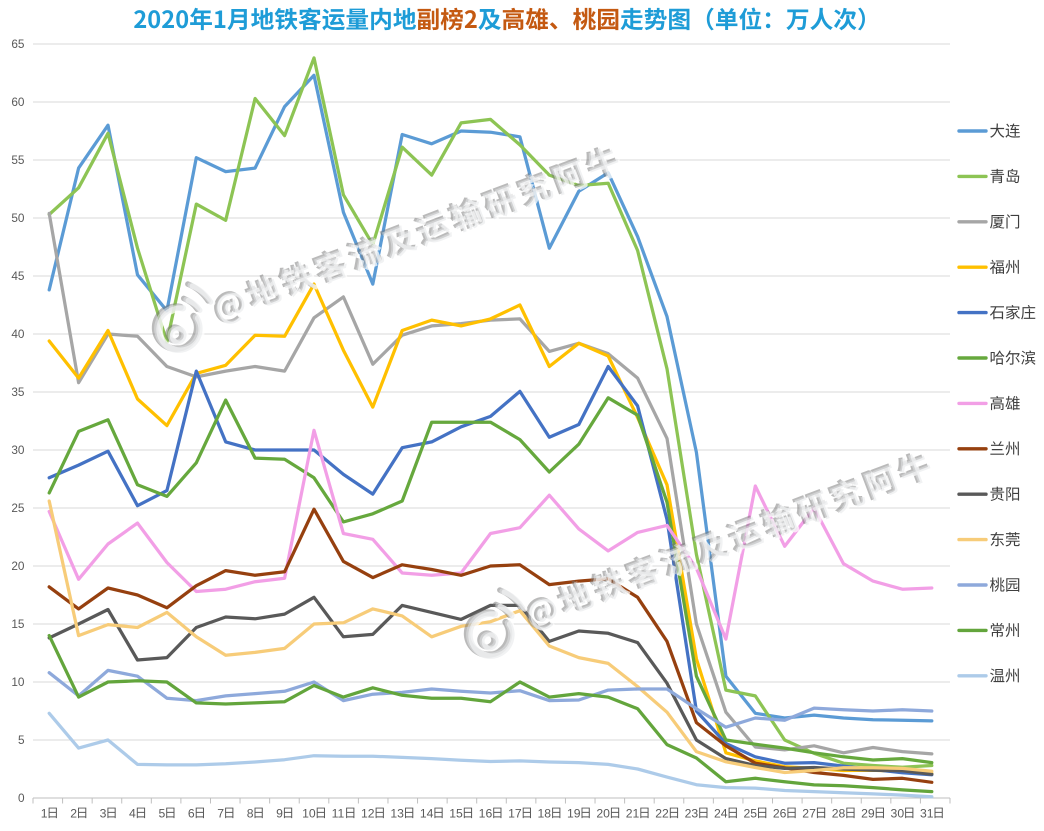 The height and width of the screenshot is (831, 1044). Describe the element at coordinates (574, 813) in the screenshot. I see `svg-text: 19` at that location.